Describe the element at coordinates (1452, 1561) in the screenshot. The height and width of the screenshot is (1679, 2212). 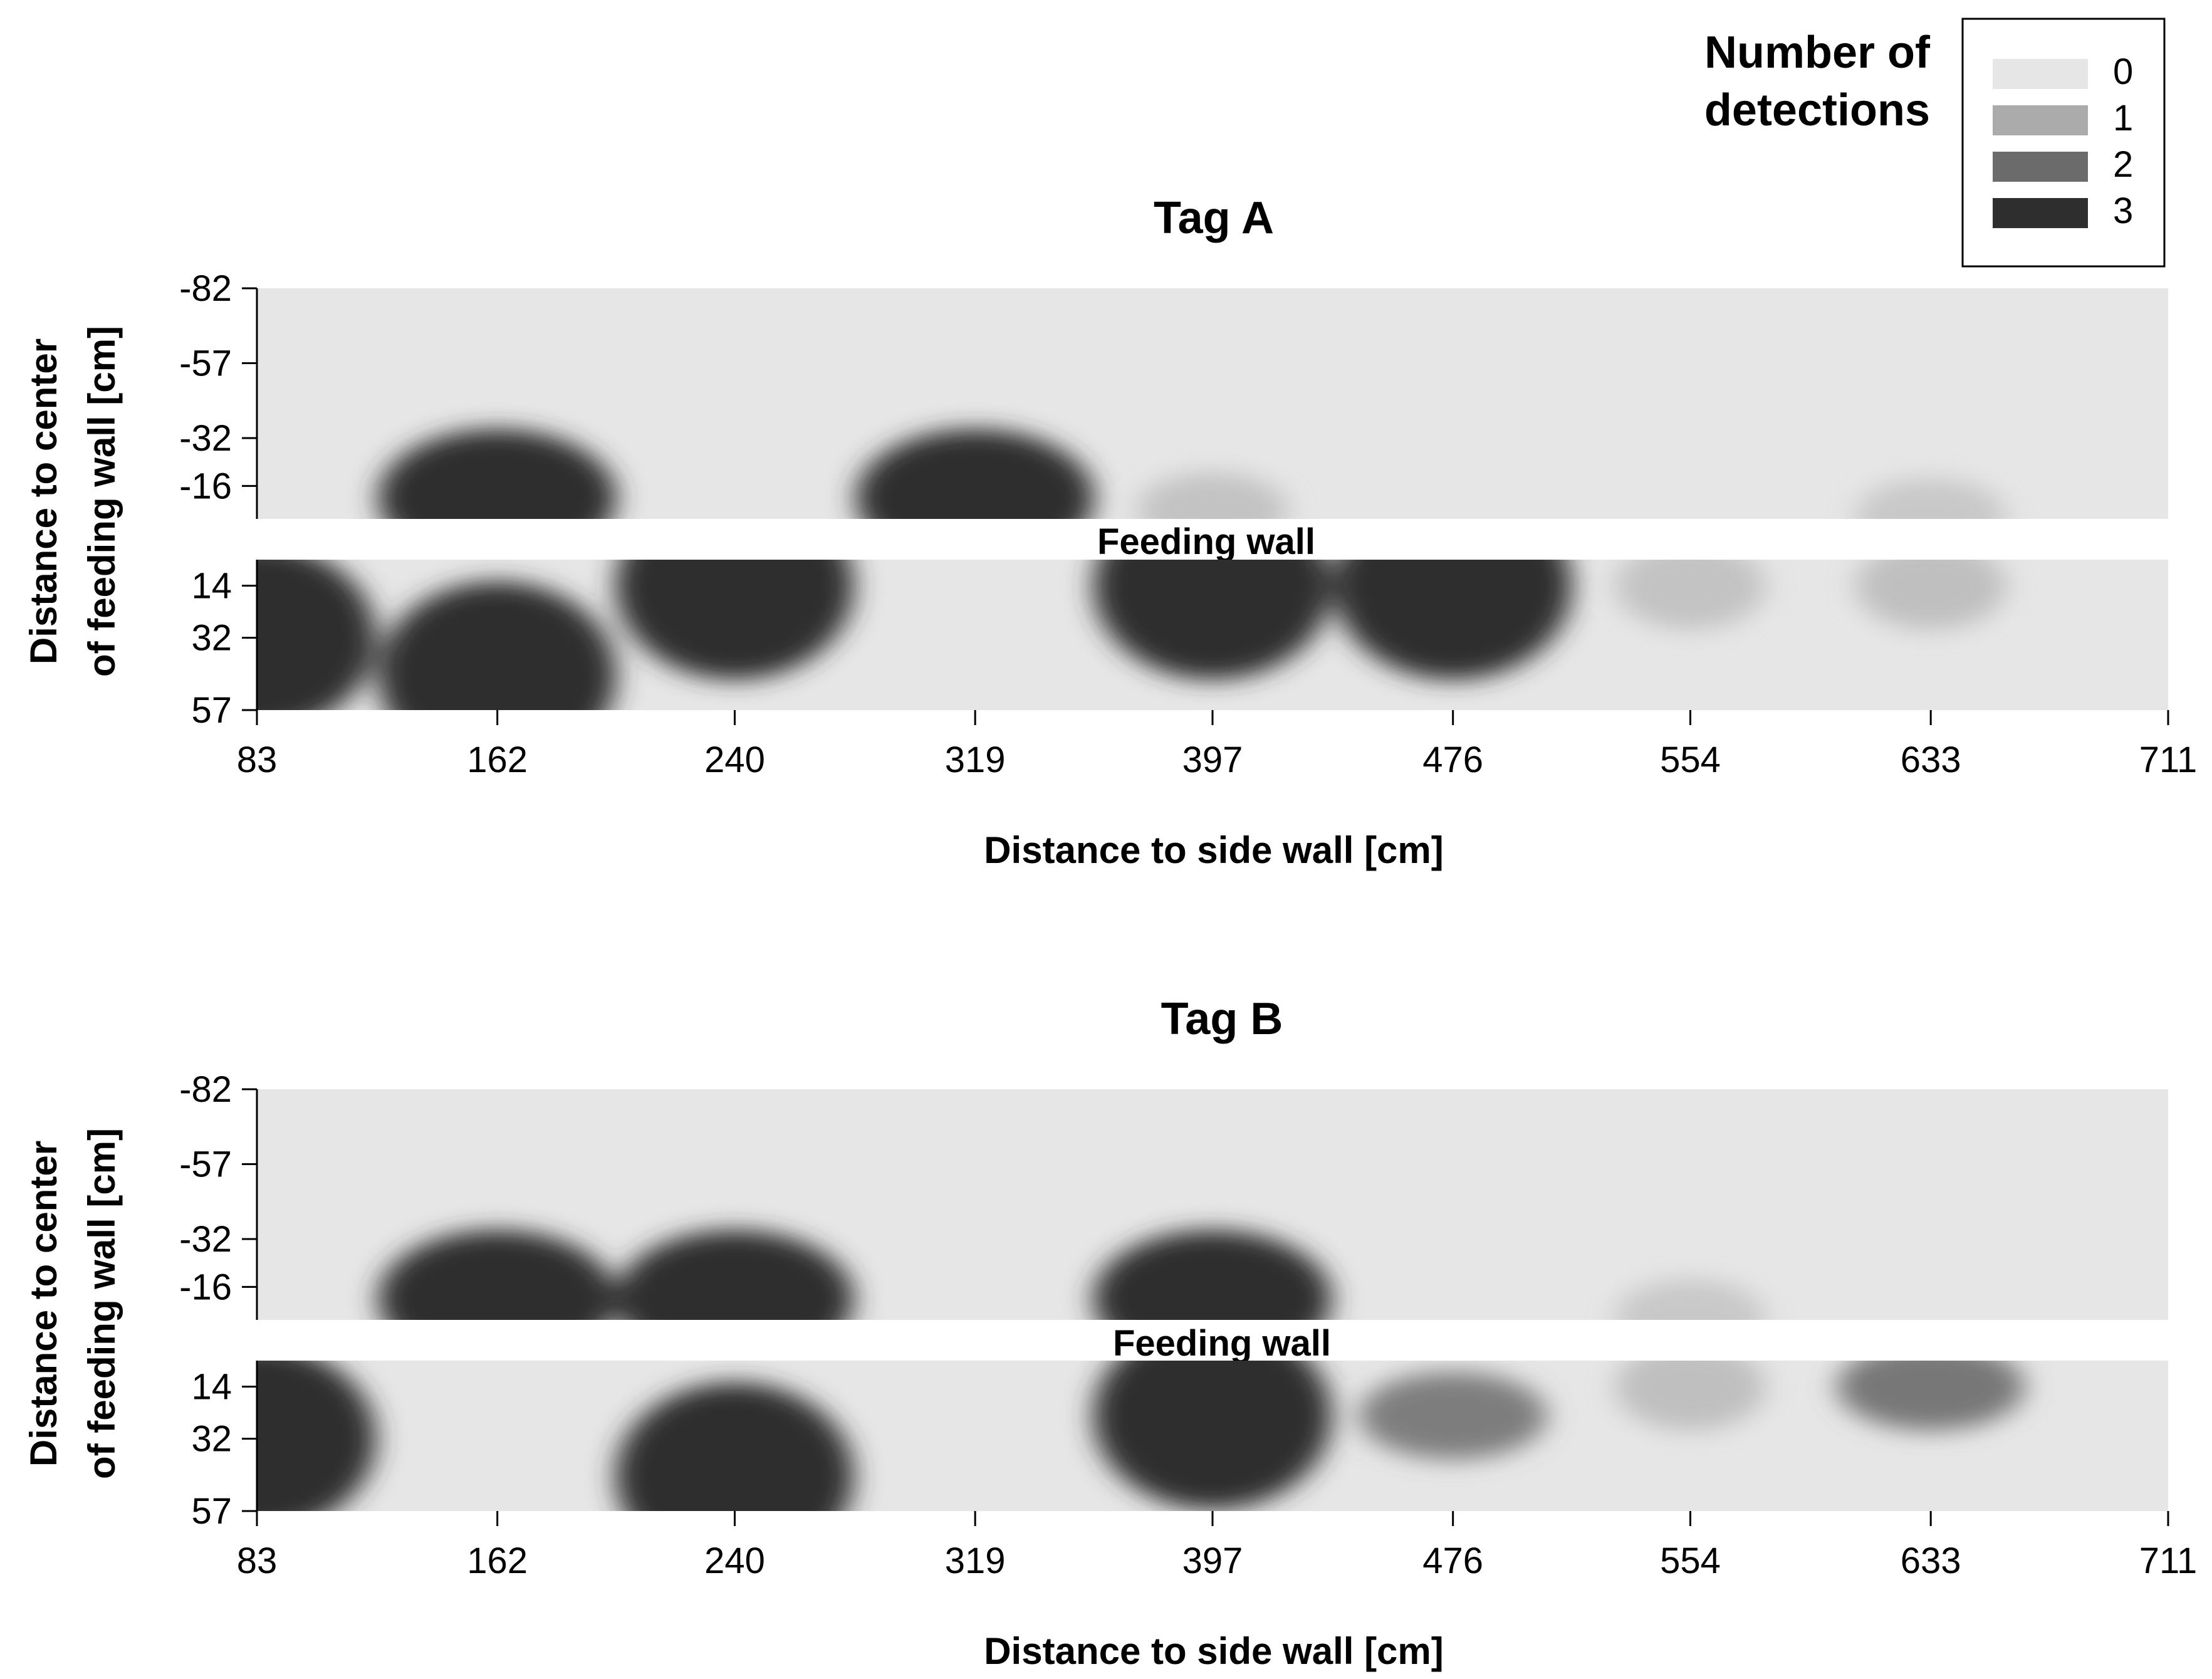
I see `x-tick-label-tag-b-476: 476` at that location.